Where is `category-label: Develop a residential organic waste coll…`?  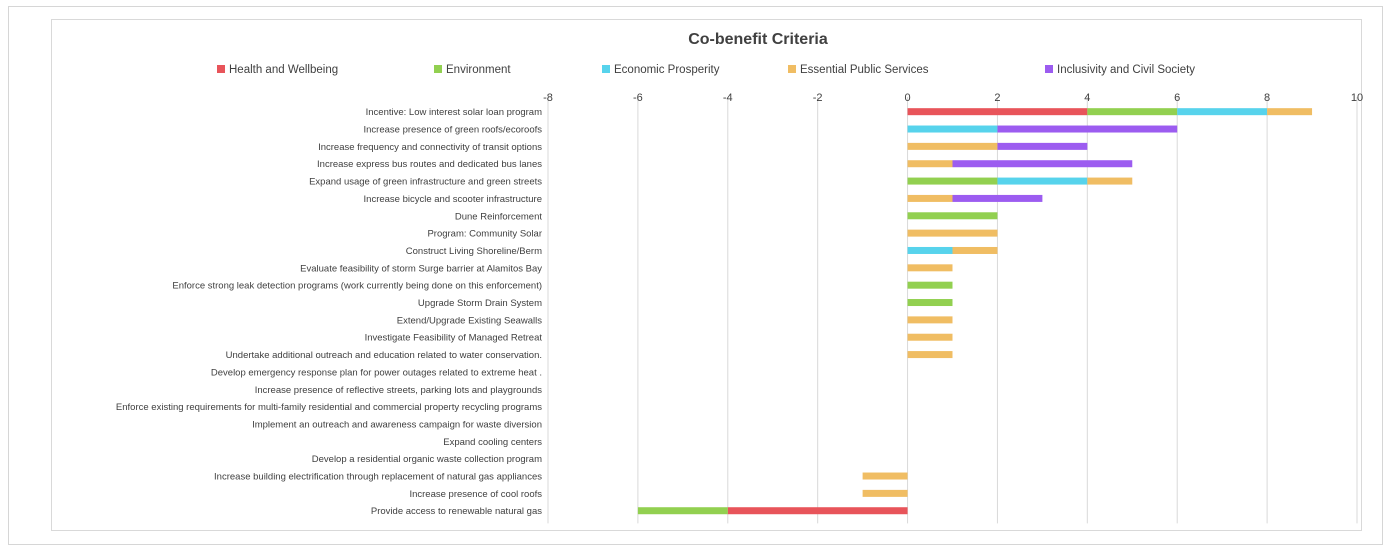 category-label: Develop a residential organic waste coll… is located at coordinates (427, 459).